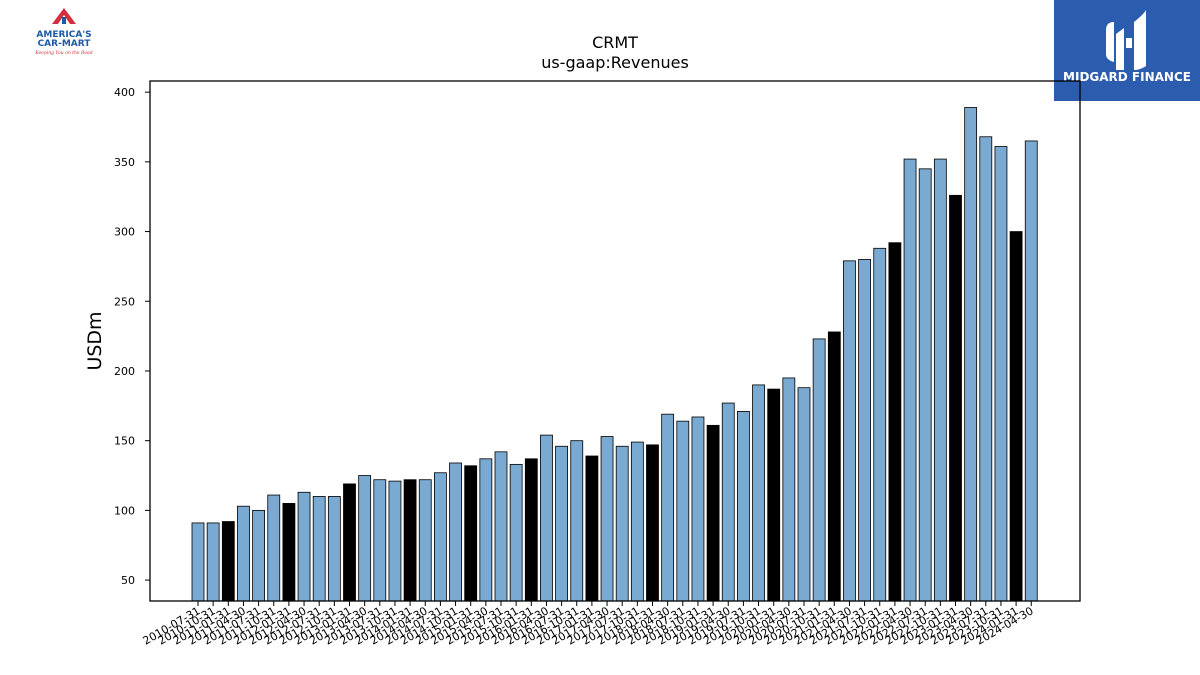 Image resolution: width=1200 pixels, height=675 pixels. What do you see at coordinates (63, 53) in the screenshot?
I see `logo-tagline: Keeping You on the Road` at bounding box center [63, 53].